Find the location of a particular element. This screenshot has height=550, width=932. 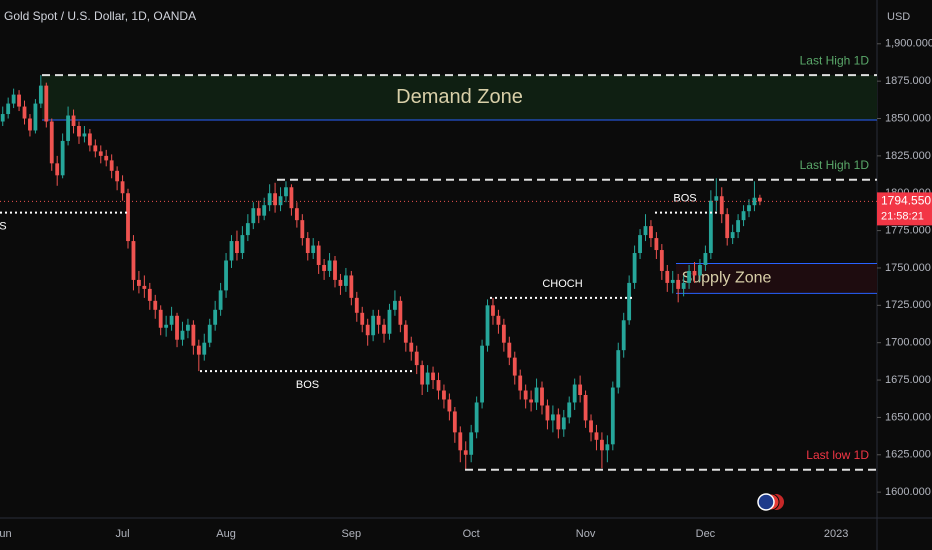

zone is located at coordinates (776, 278).